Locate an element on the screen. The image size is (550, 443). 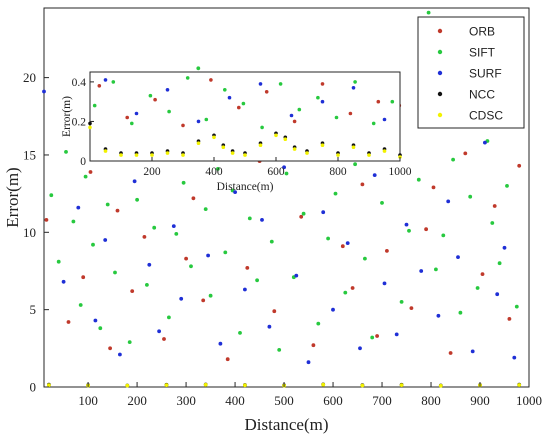
legend: ORB SIFT SURF NCC CDSC is located at coordinates (471, 72).